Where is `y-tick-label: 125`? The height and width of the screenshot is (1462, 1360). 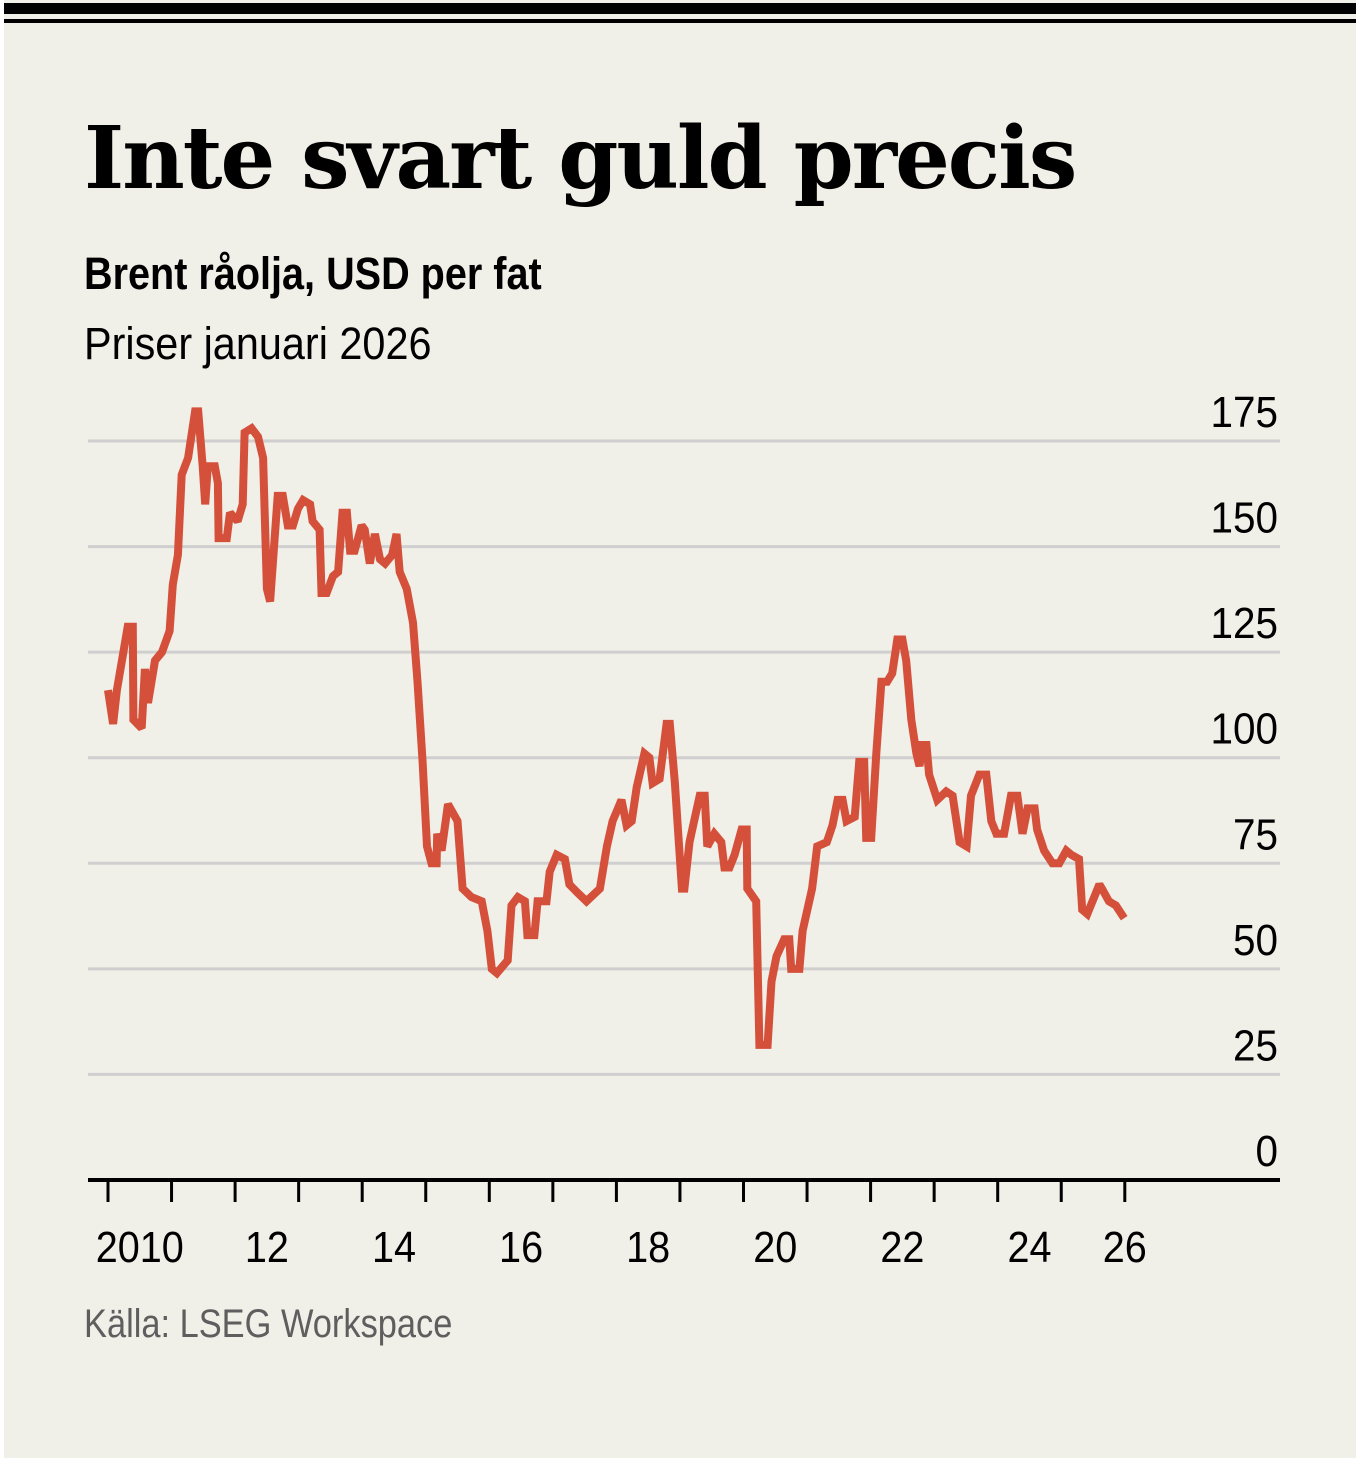 y-tick-label: 125 is located at coordinates (1244, 623).